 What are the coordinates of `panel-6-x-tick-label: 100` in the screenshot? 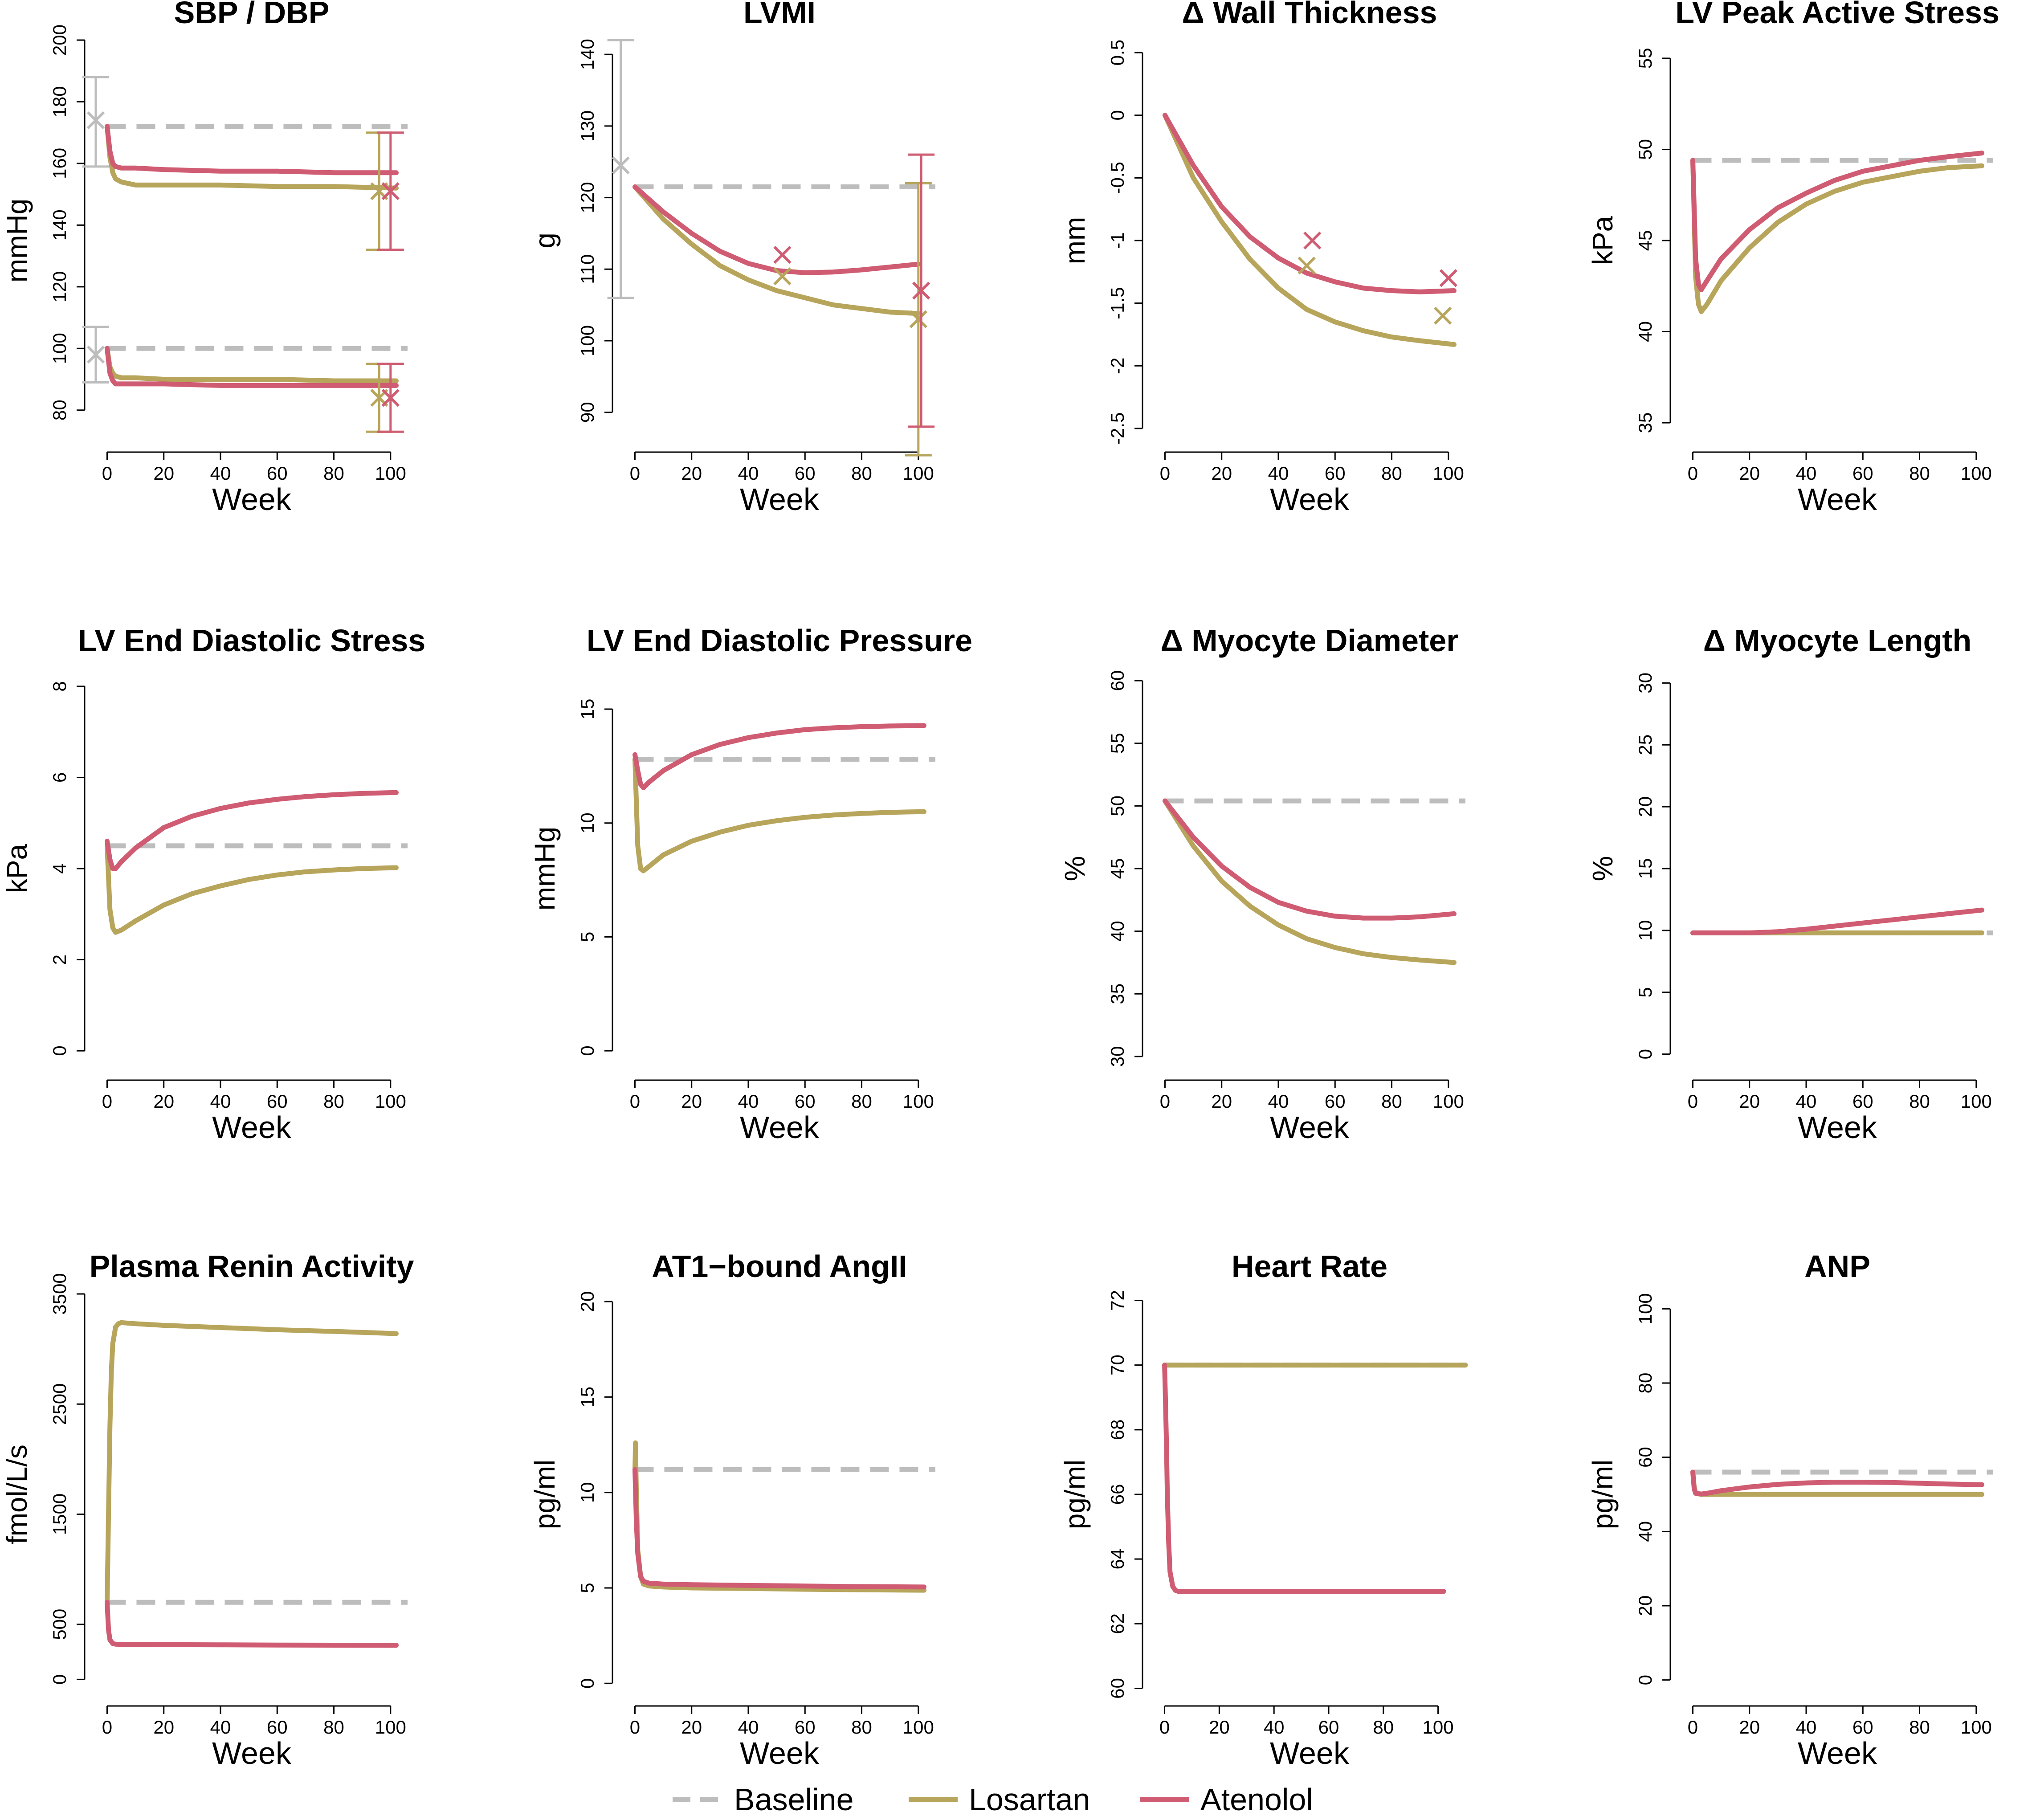 It's located at (918, 1101).